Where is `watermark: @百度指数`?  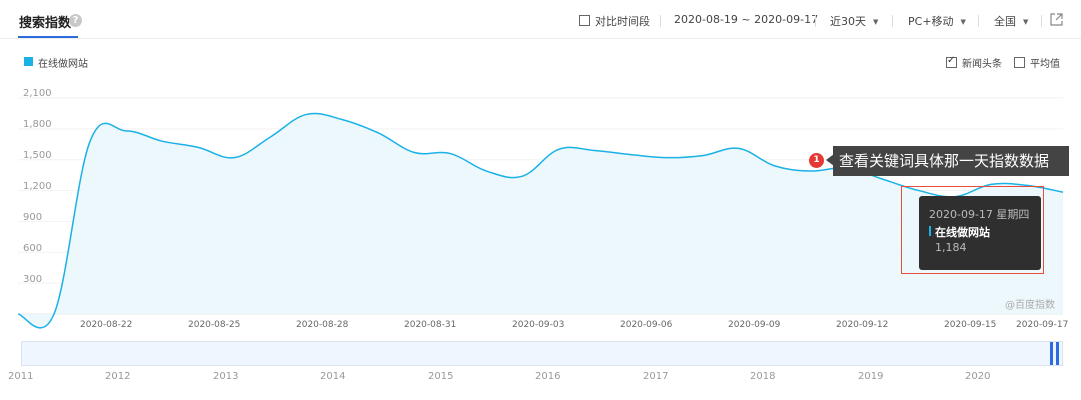
watermark: @百度指数 is located at coordinates (1030, 305).